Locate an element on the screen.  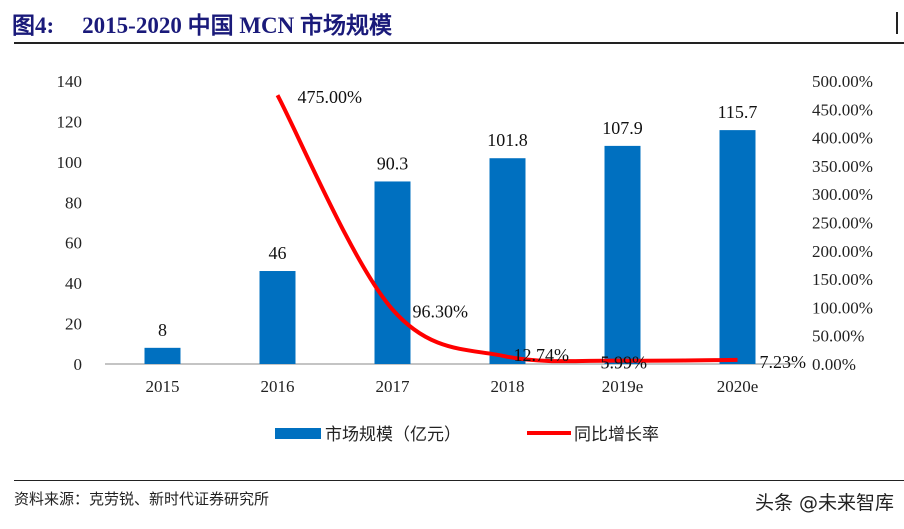
legend-bar-label: 市场规模（亿元） is located at coordinates (393, 434).